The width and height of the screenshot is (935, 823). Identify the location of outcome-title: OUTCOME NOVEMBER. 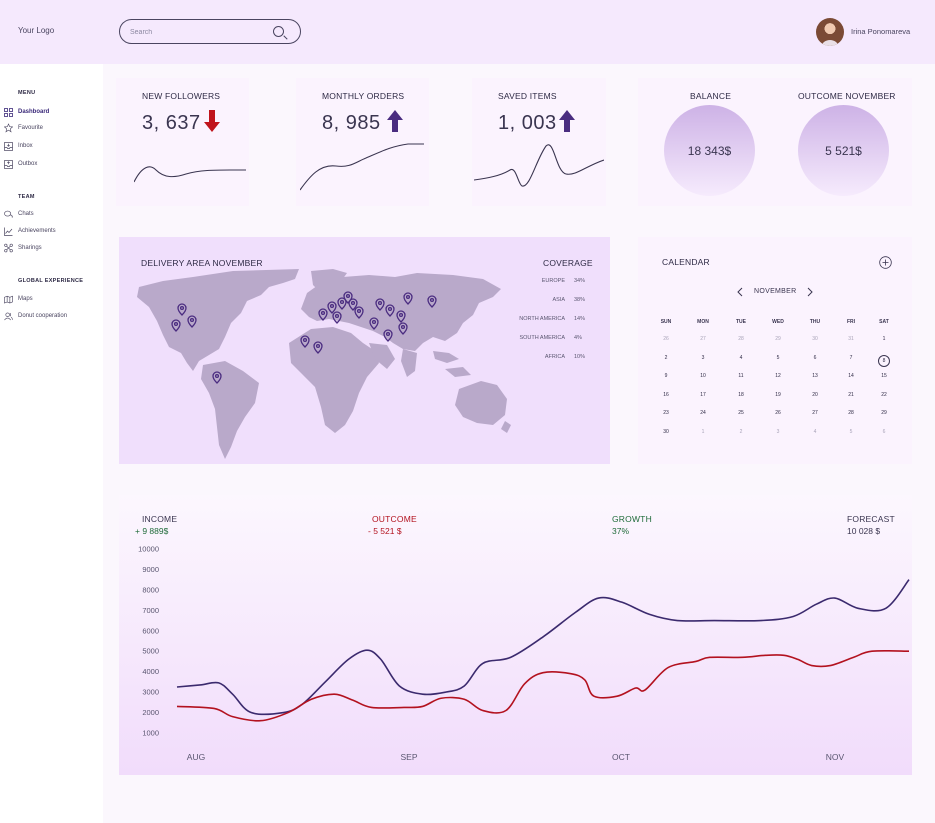
(847, 96).